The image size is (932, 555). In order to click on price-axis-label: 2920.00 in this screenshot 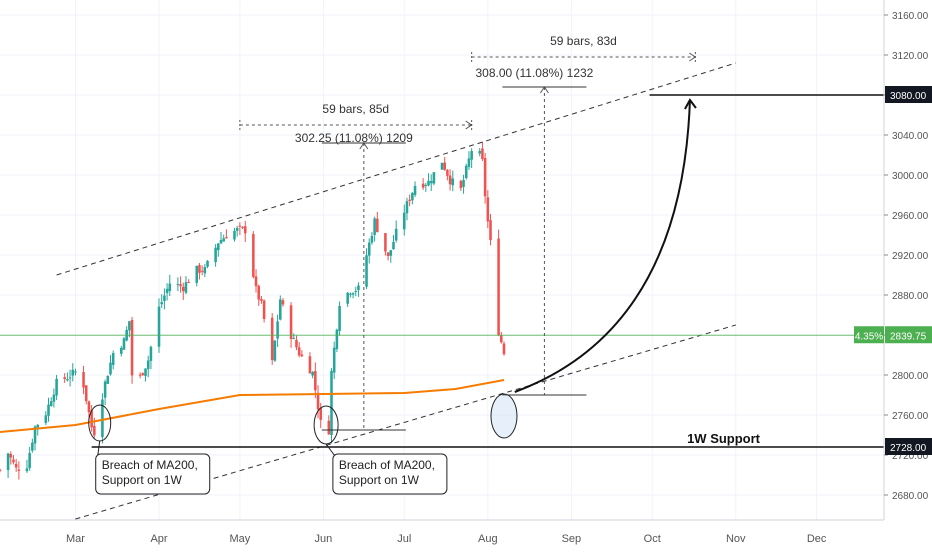, I will do `click(910, 256)`.